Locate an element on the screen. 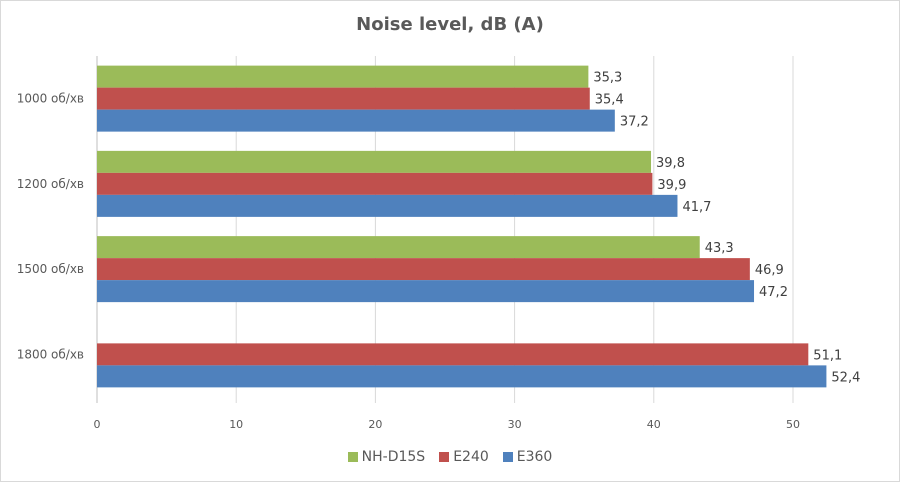 The width and height of the screenshot is (900, 482). data-label: 41,7 is located at coordinates (696, 207).